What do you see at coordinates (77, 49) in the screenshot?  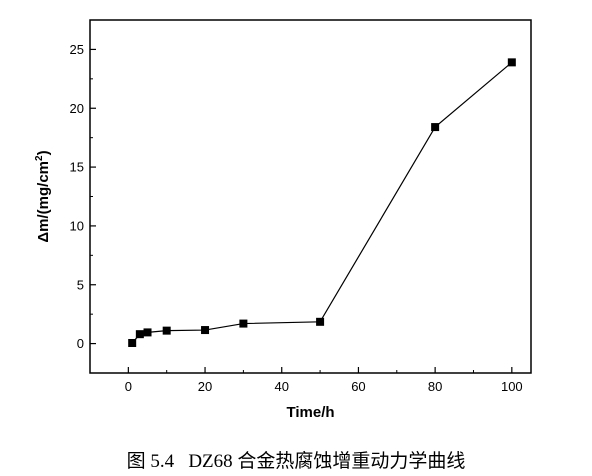 I see `y-tick-label: 25` at bounding box center [77, 49].